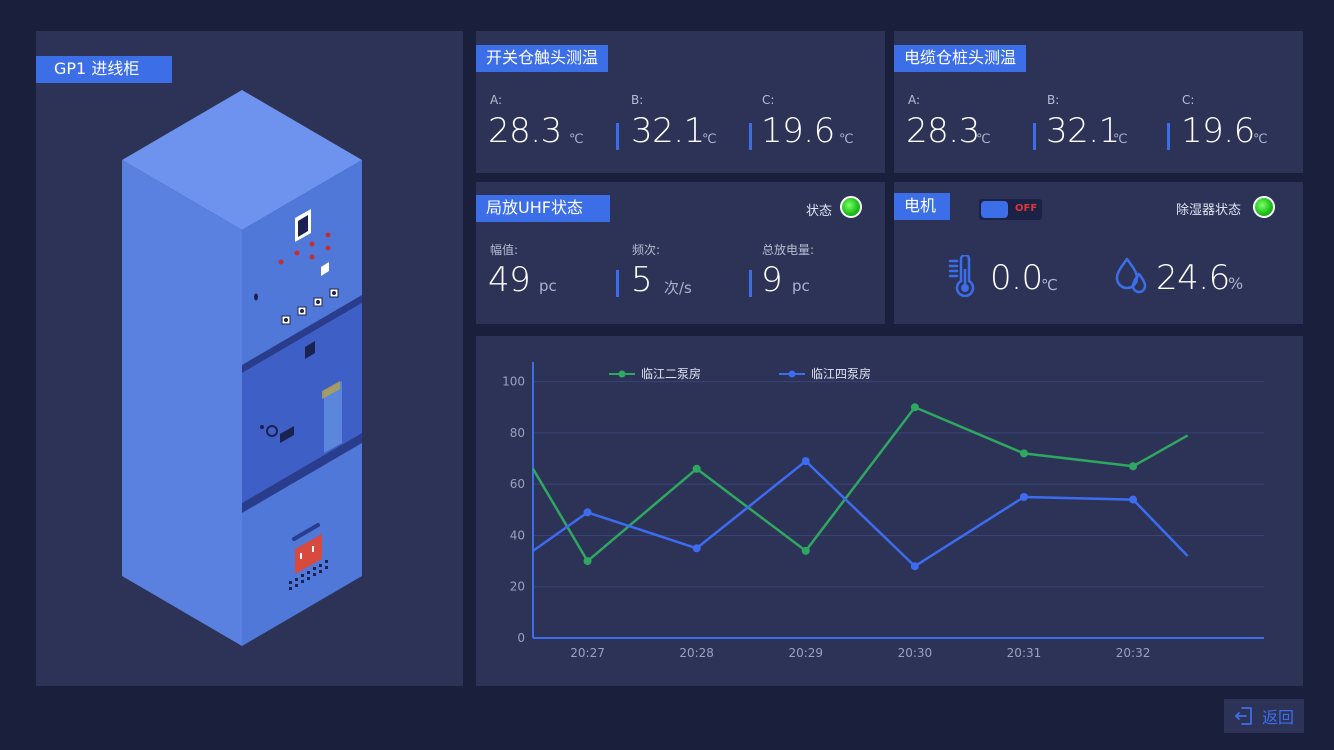 The image size is (1334, 750). Describe the element at coordinates (548, 286) in the screenshot. I see `uhf-amp-unit: pc` at that location.